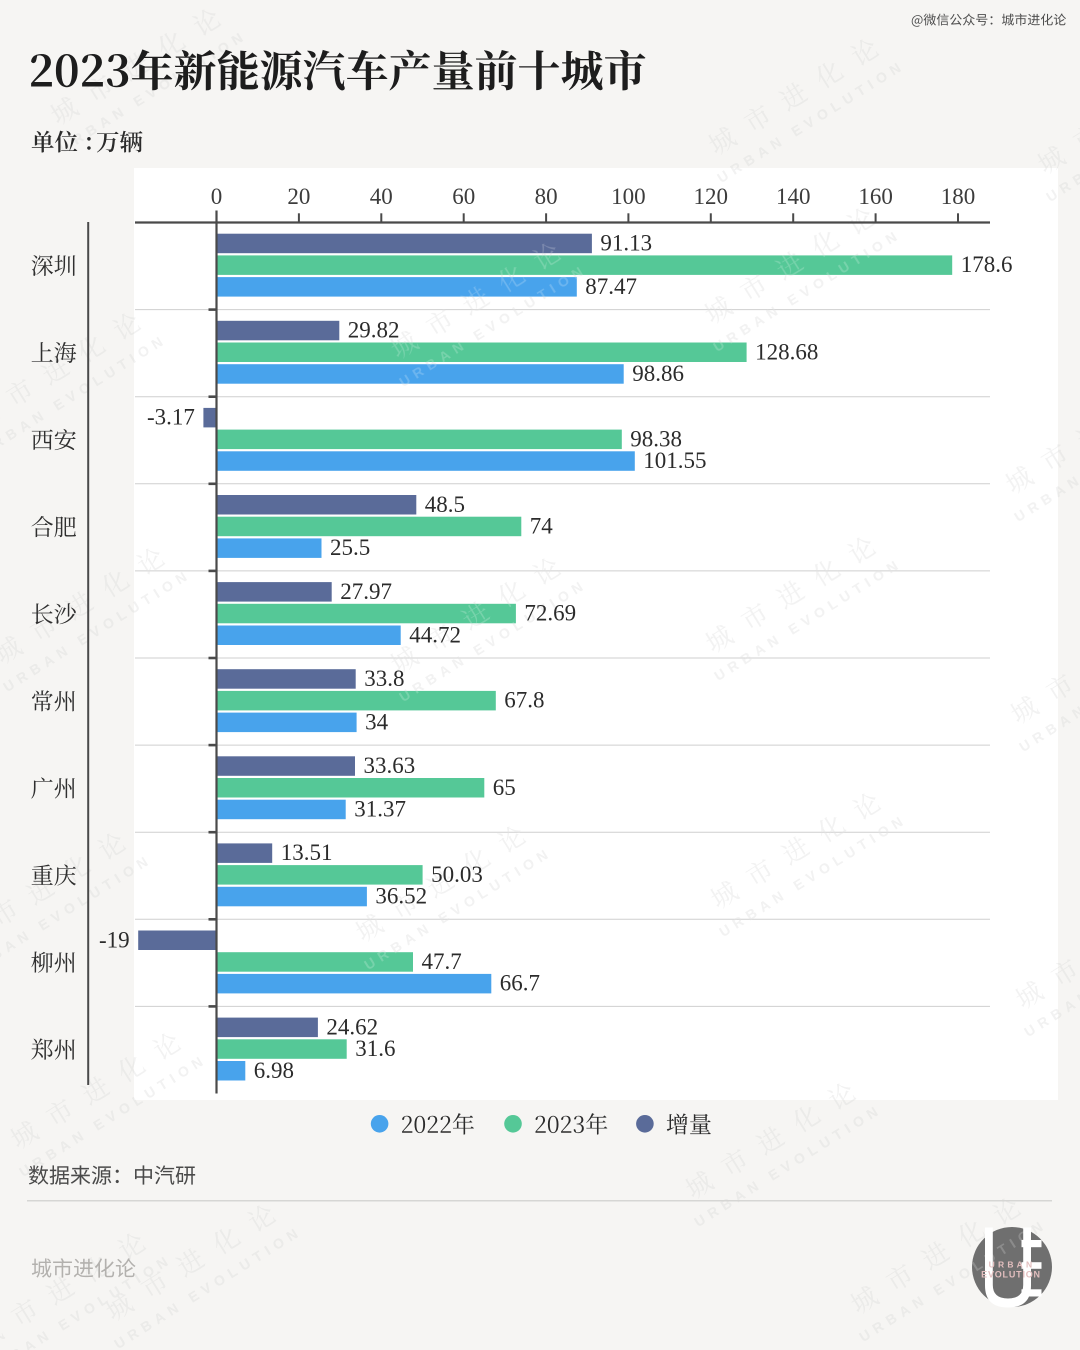 The width and height of the screenshot is (1080, 1350). I want to click on svg-text: 27.97, so click(366, 591).